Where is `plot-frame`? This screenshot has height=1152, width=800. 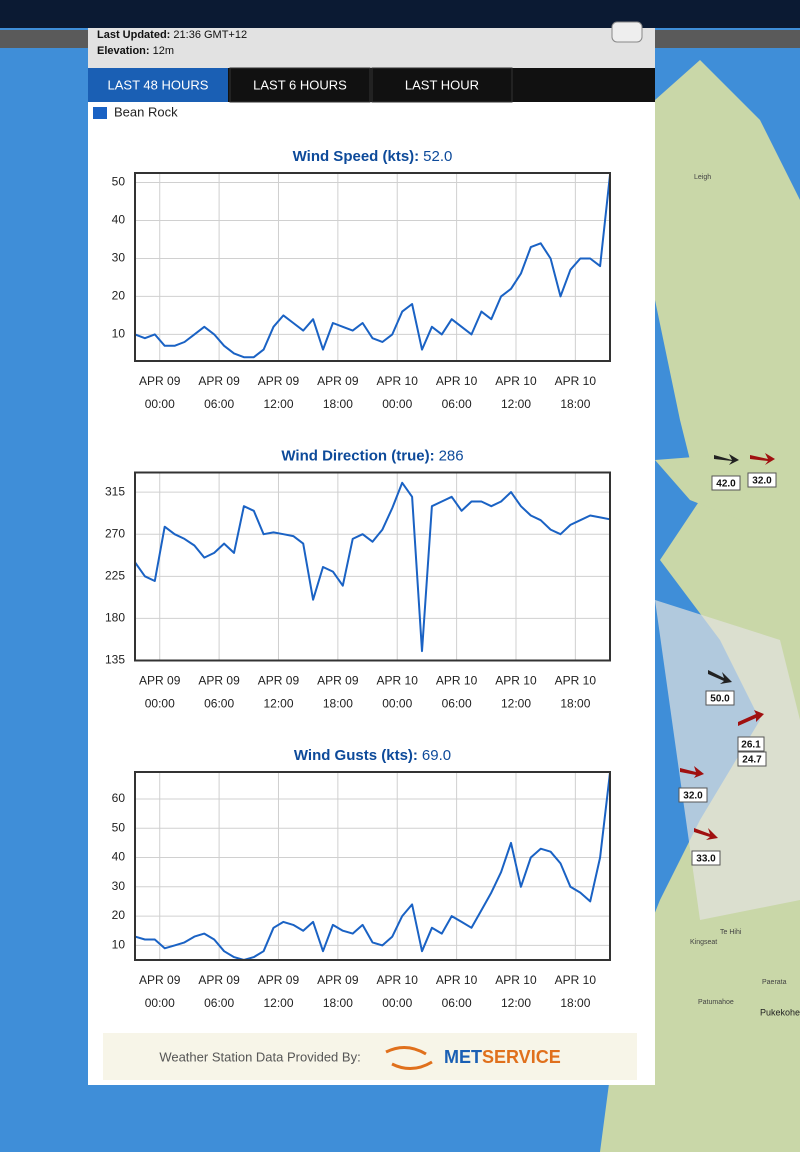 plot-frame is located at coordinates (372, 267).